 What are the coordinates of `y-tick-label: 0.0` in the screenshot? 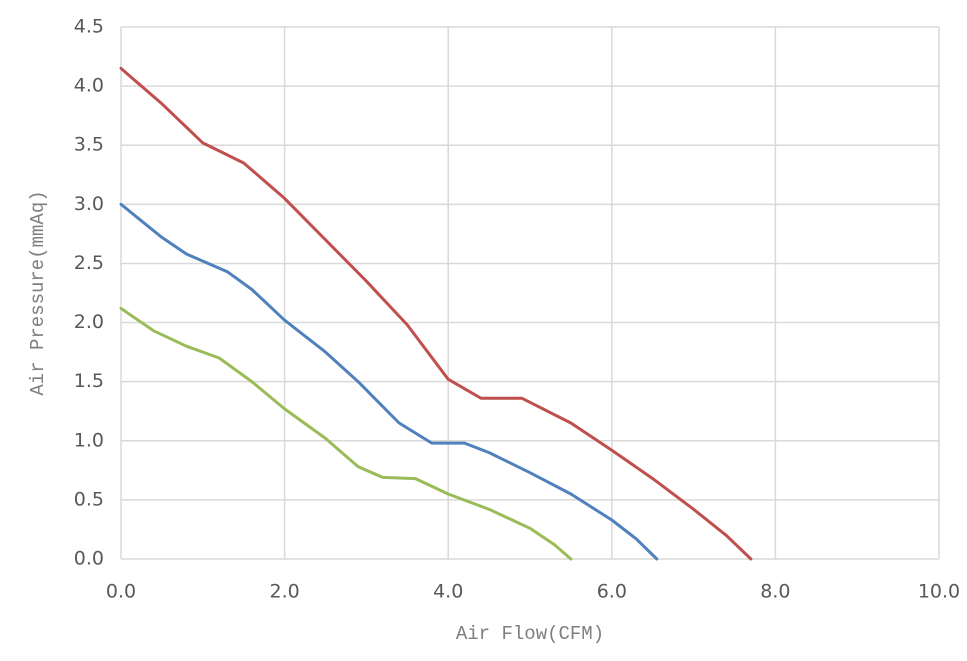 It's located at (89, 559).